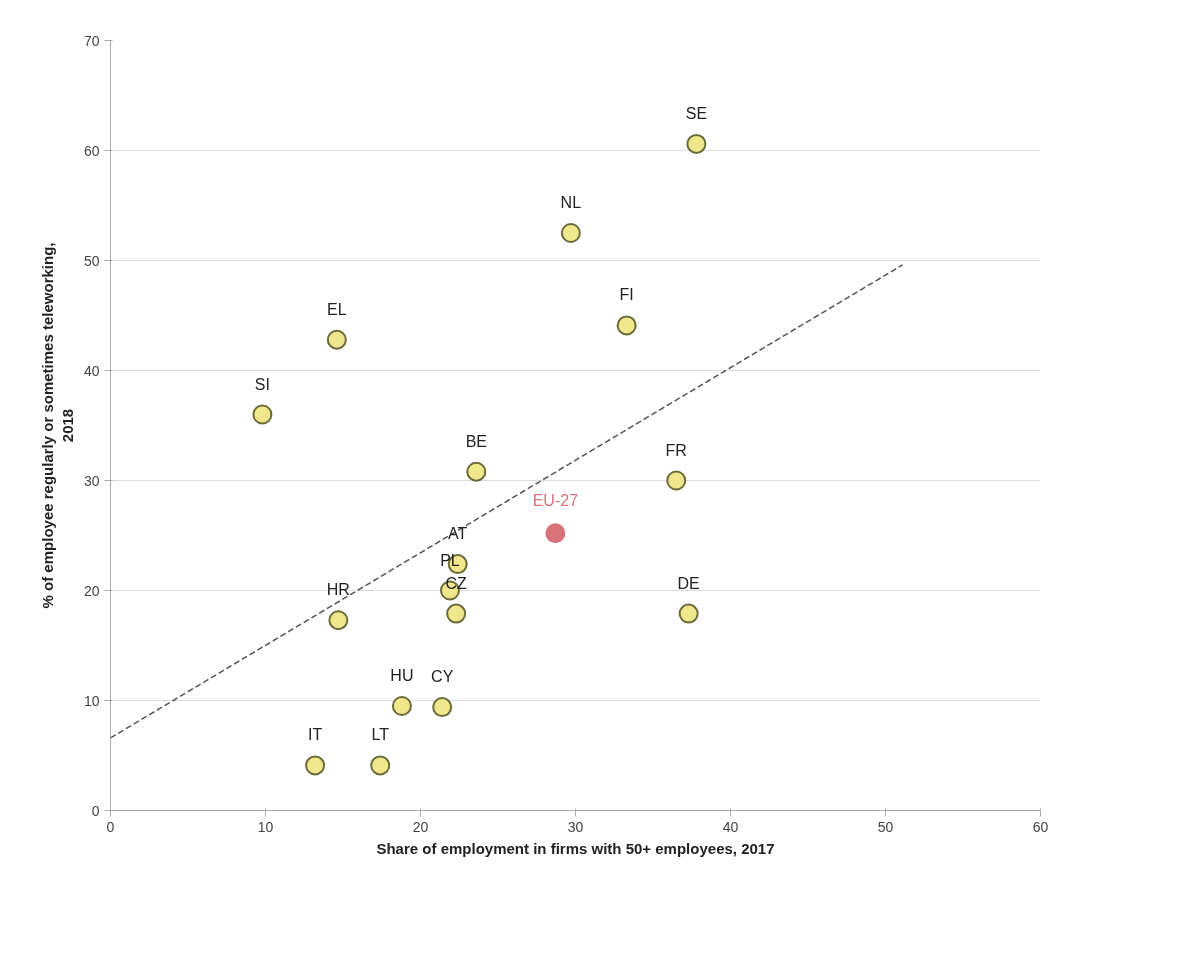 The image size is (1182, 956). I want to click on annotation: CY, so click(442, 677).